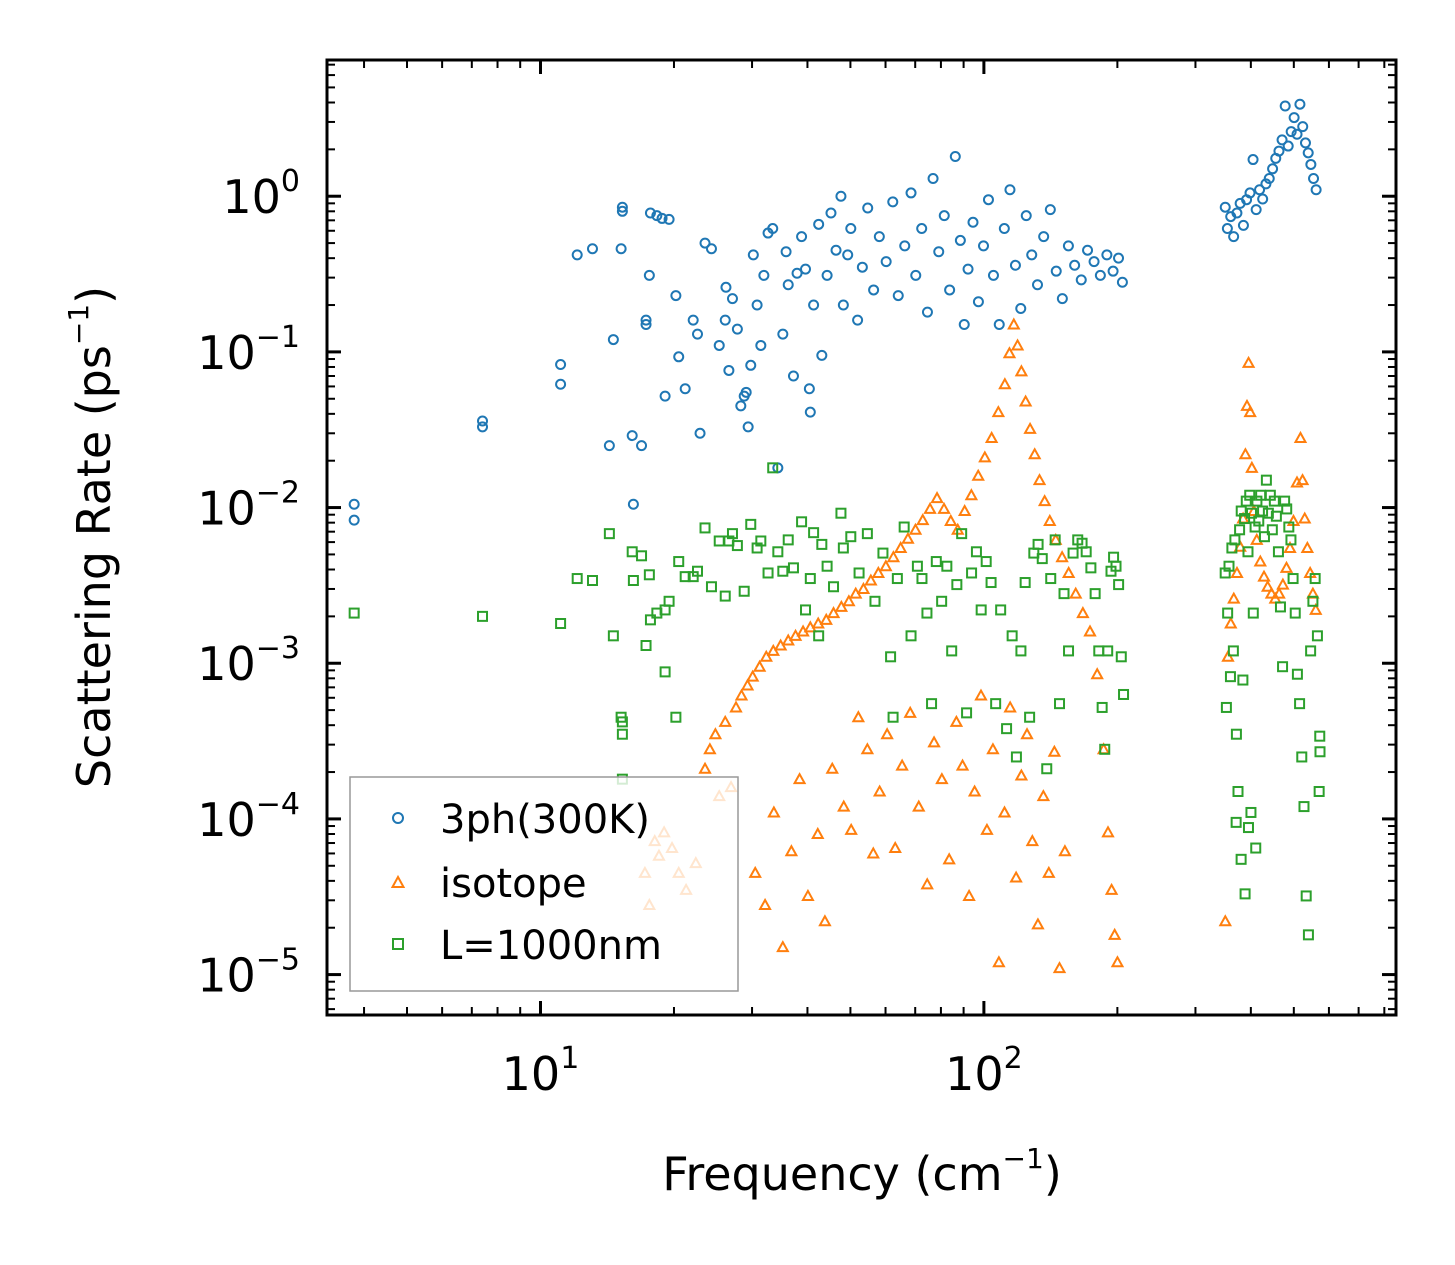 The width and height of the screenshot is (1455, 1265). I want to click on y-tick-label: 10−2, so click(248, 506).